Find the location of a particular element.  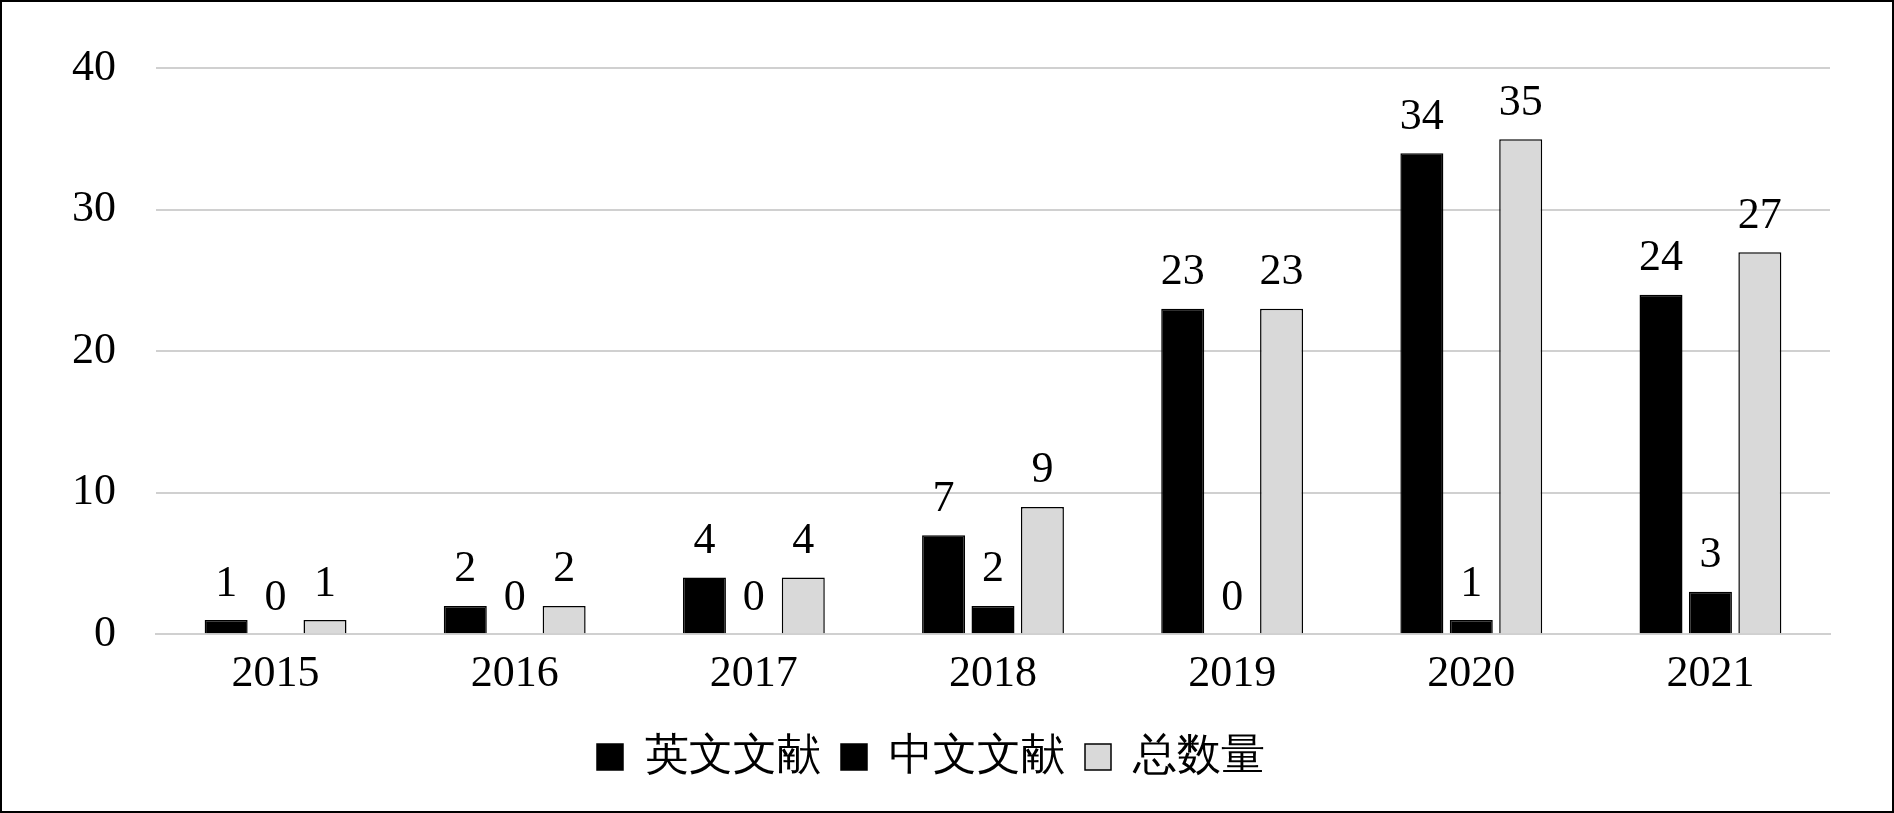

data-label: 27 is located at coordinates (1759, 213).